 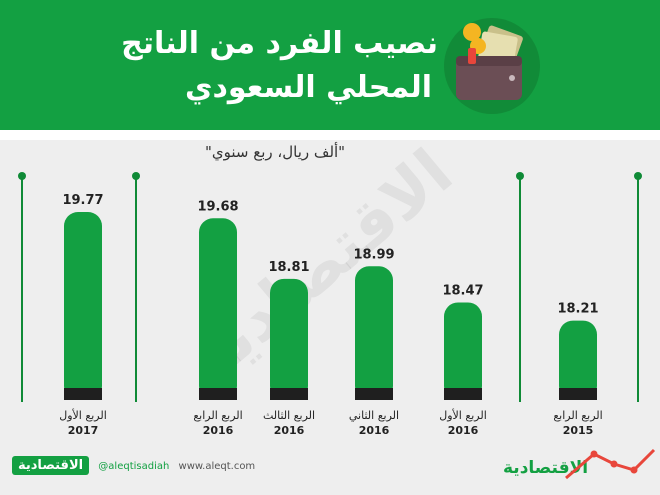 I want to click on footer-social-handle: @aleqtisadiah, so click(x=134, y=466).